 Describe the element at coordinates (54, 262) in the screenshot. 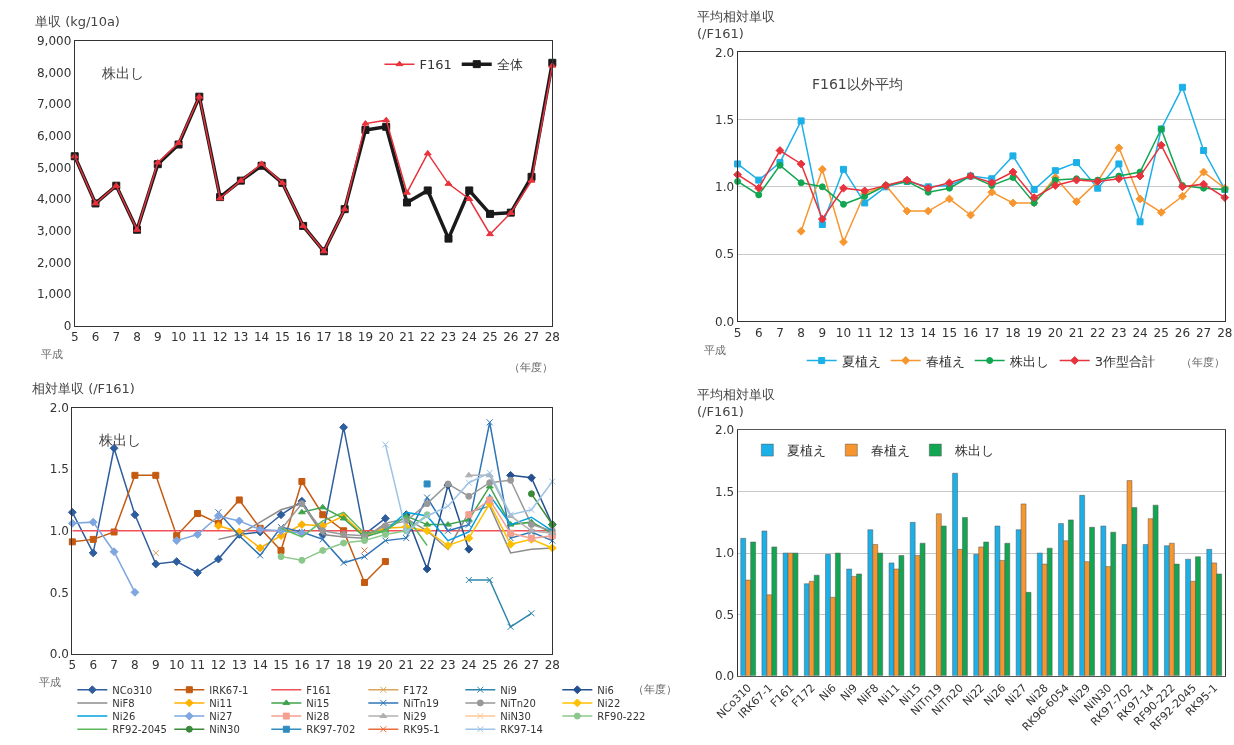

I see `y-tick-label: 2,000` at that location.